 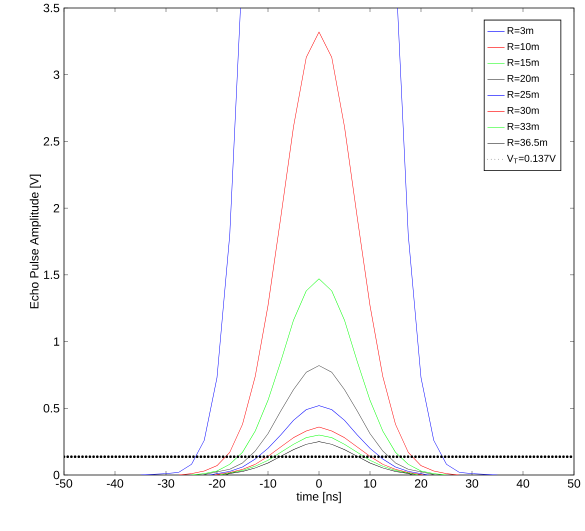 What do you see at coordinates (523, 126) in the screenshot?
I see `legend-label: R=33m` at bounding box center [523, 126].